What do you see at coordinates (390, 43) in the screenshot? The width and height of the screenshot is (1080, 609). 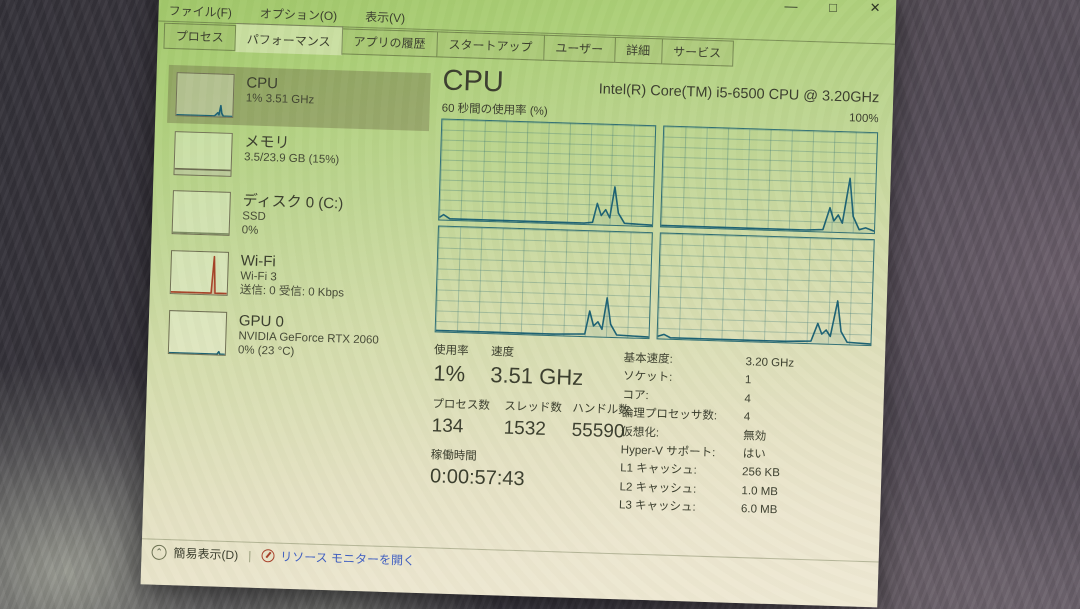 I see `tab-app-history: アプリの履歴` at bounding box center [390, 43].